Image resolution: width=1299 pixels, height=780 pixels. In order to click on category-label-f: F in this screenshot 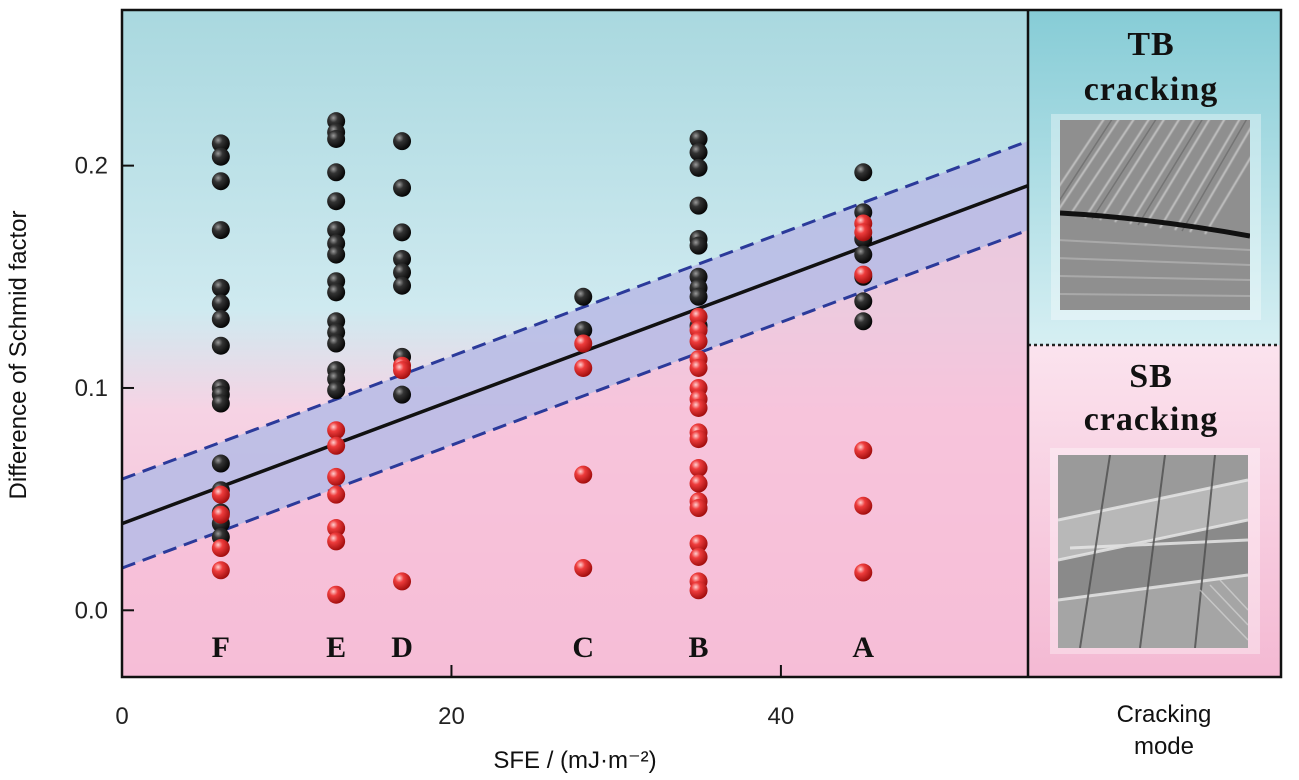, I will do `click(221, 647)`.